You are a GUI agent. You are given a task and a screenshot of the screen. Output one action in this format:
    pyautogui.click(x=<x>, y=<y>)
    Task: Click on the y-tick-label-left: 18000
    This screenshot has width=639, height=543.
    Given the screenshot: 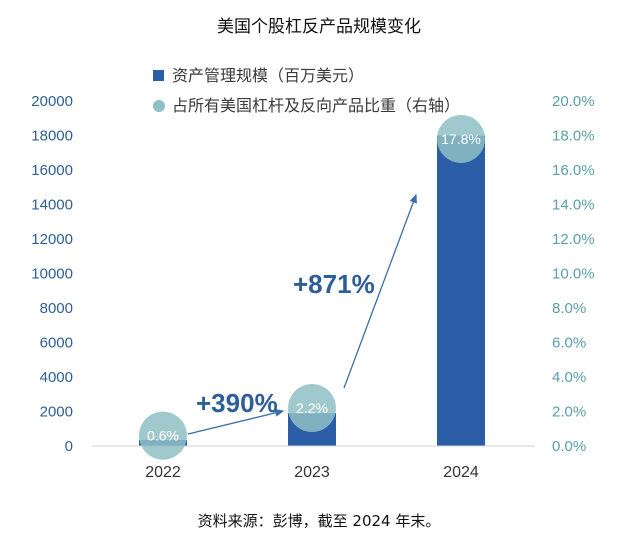 What is the action you would take?
    pyautogui.click(x=52, y=136)
    